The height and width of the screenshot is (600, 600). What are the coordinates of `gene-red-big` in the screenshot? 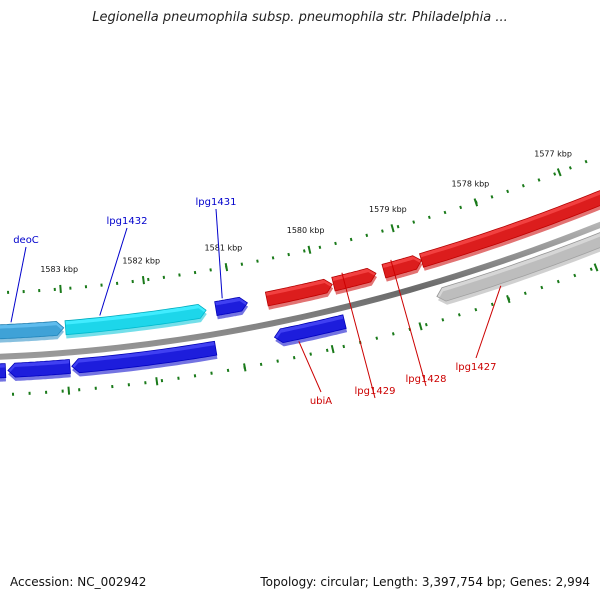 It's located at (509, 230).